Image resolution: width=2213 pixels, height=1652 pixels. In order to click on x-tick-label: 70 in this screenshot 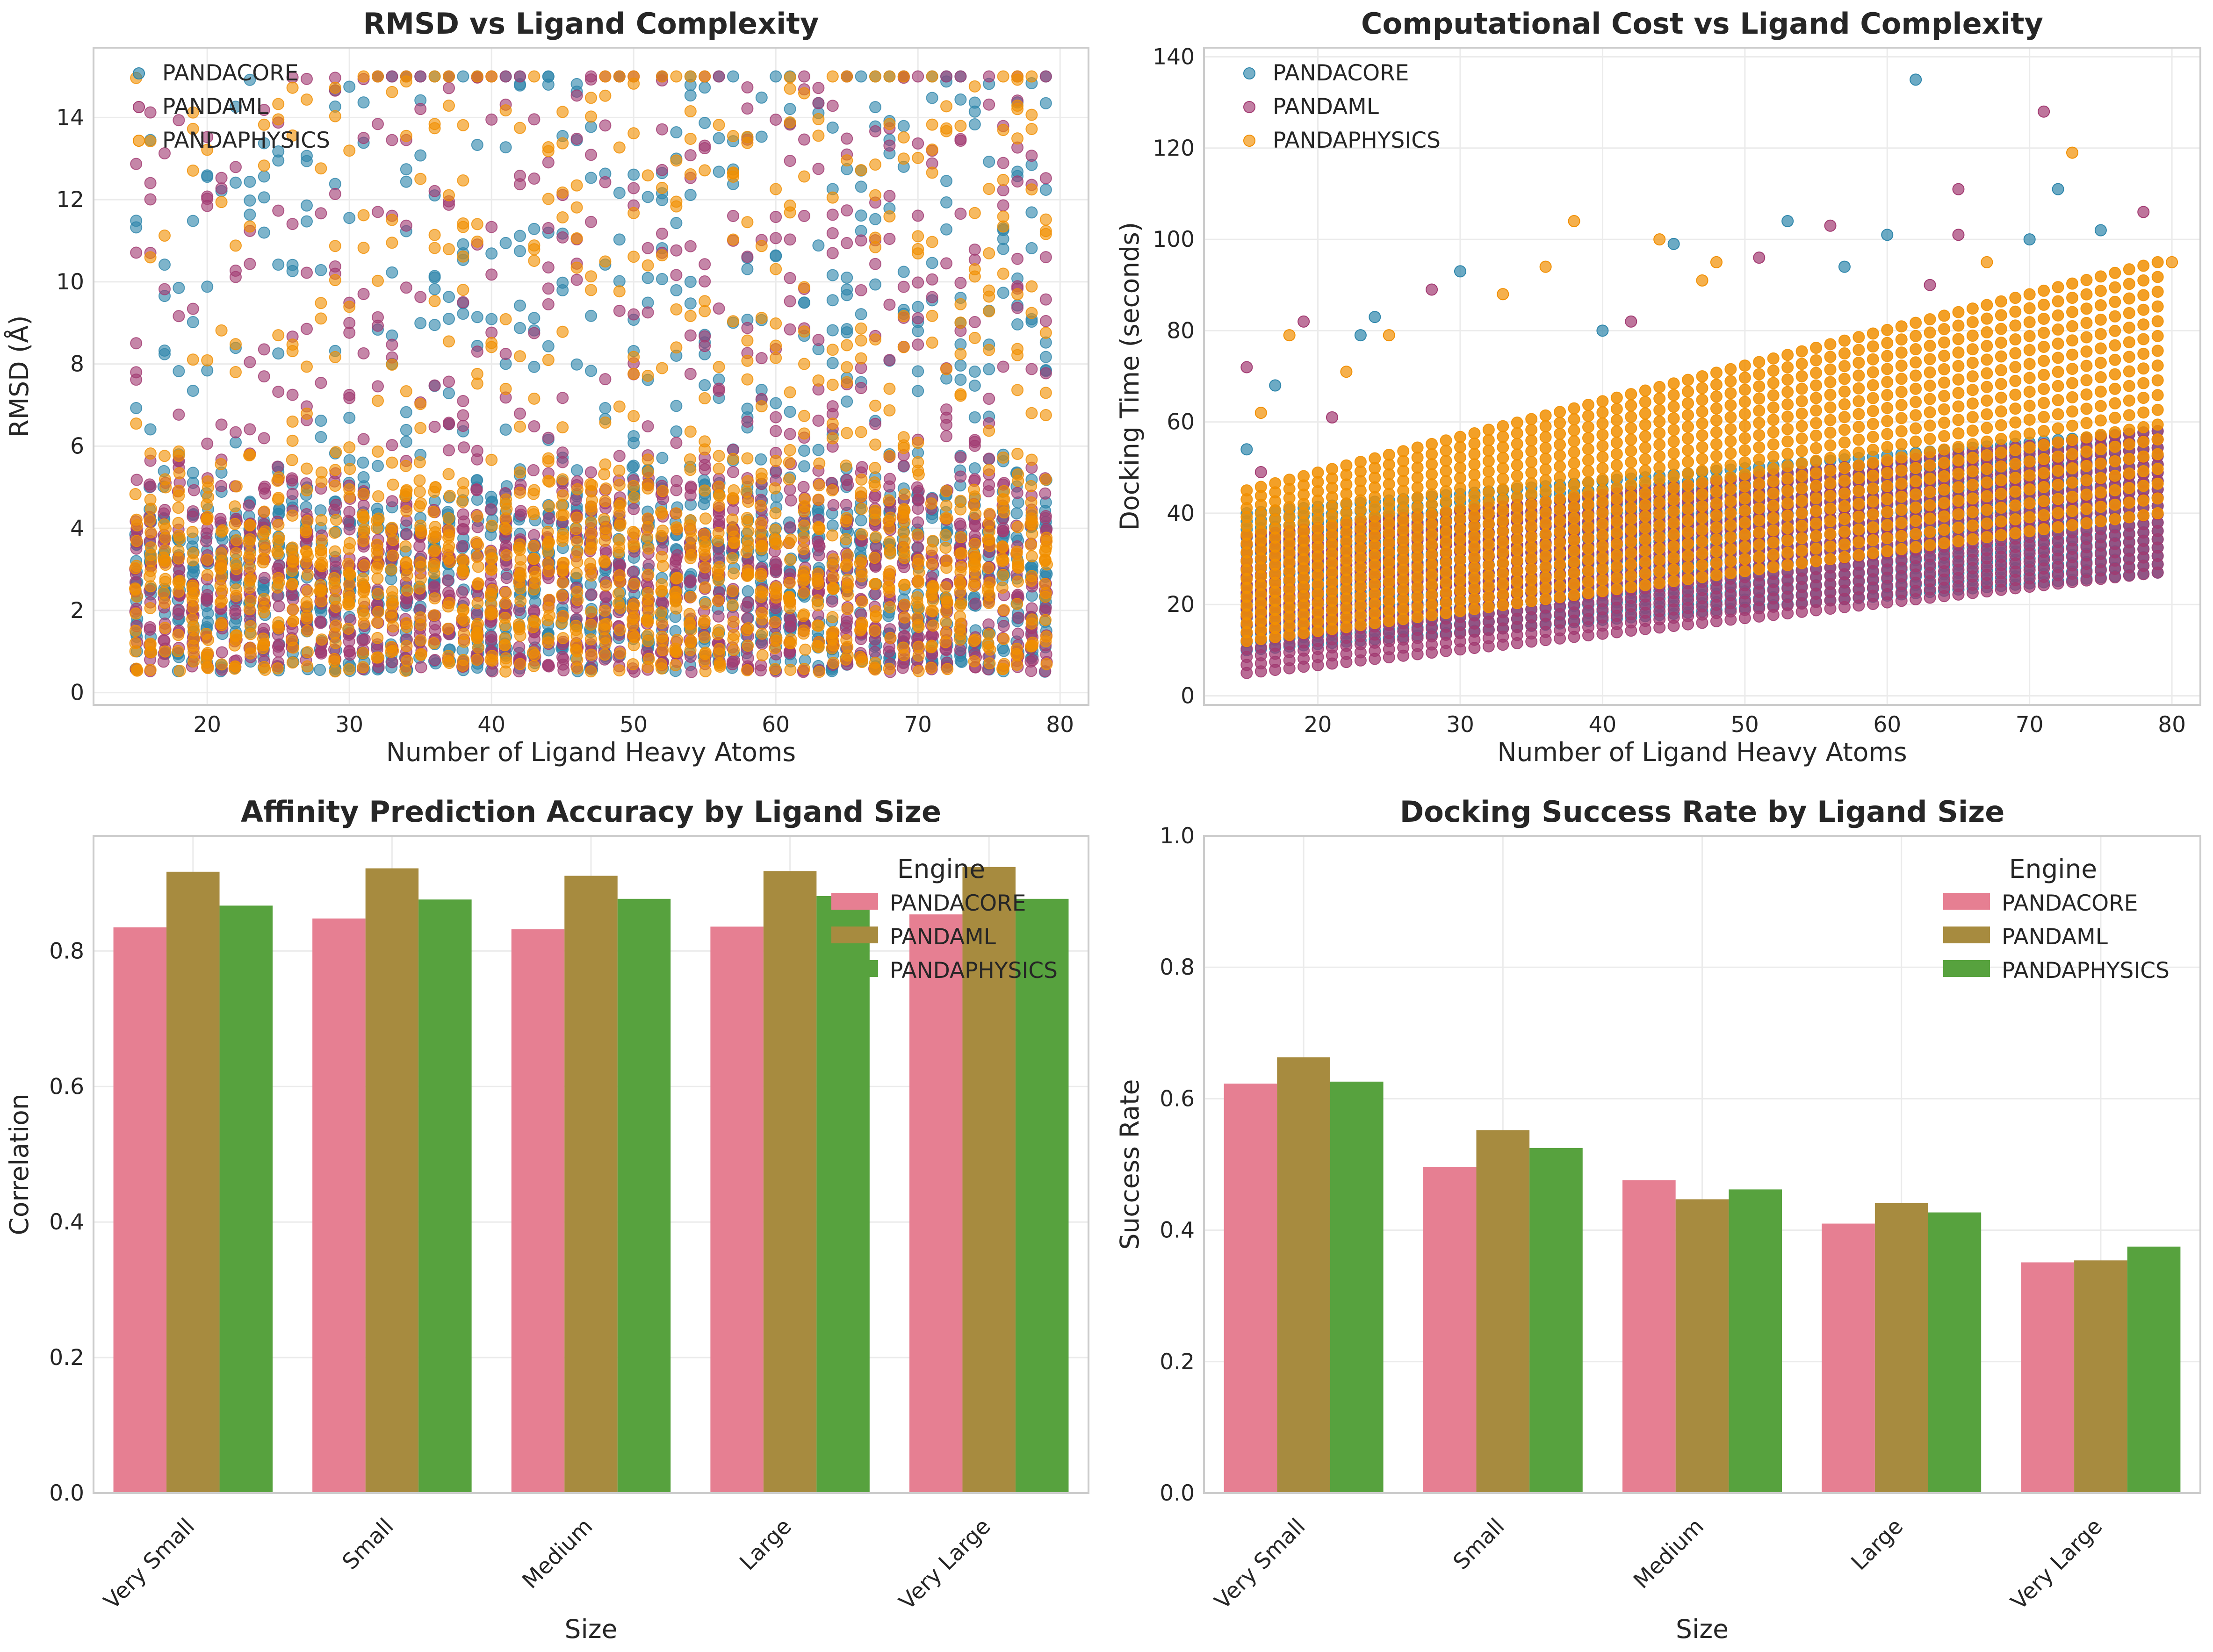, I will do `click(918, 725)`.